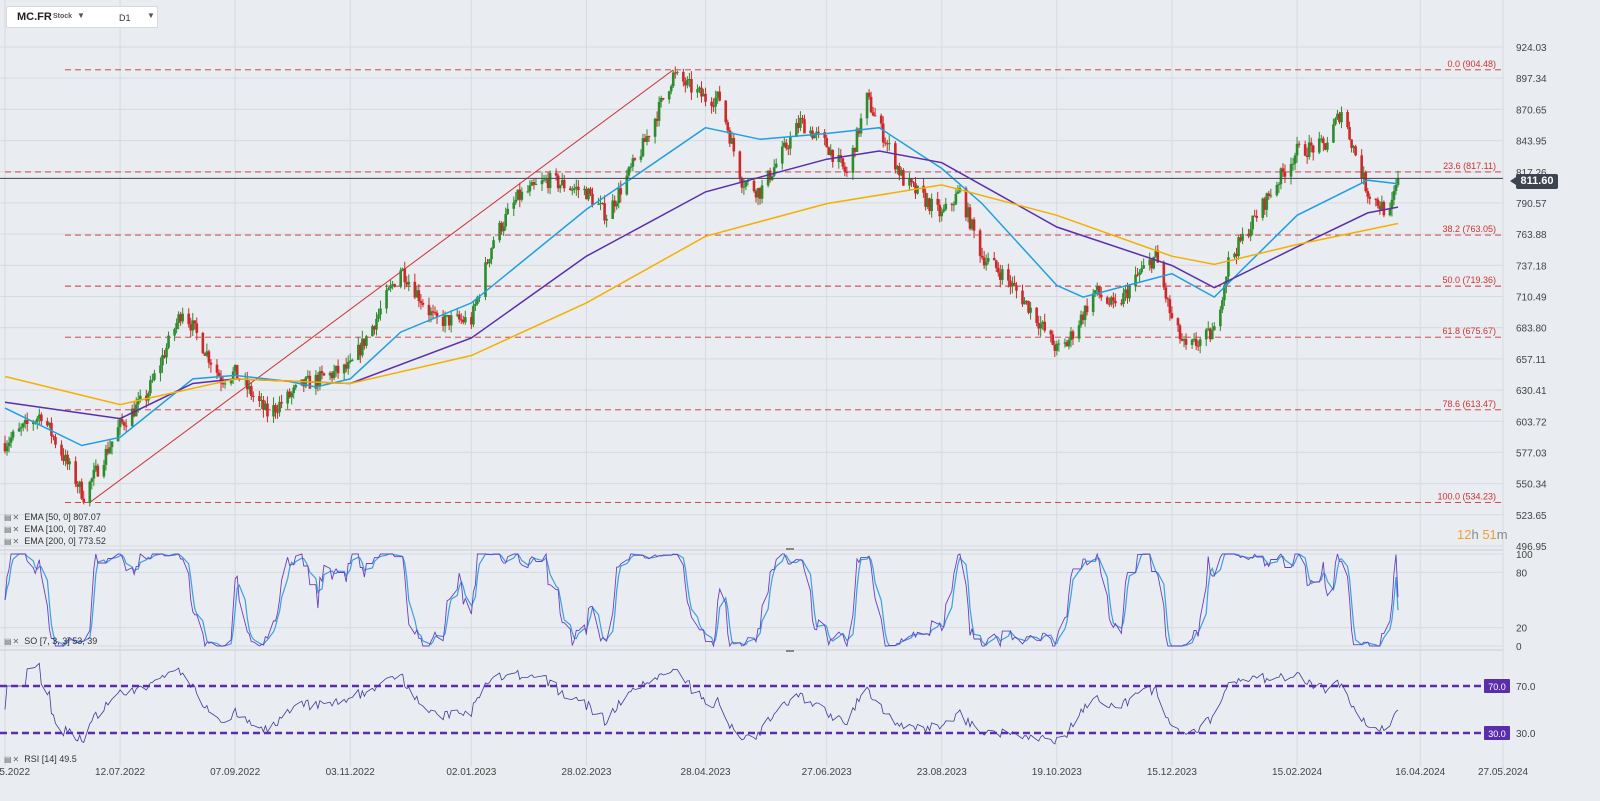 Image resolution: width=1600 pixels, height=801 pixels. I want to click on ema50-legend: ▤✕ EMA [50, 0] 807.07, so click(52, 517).